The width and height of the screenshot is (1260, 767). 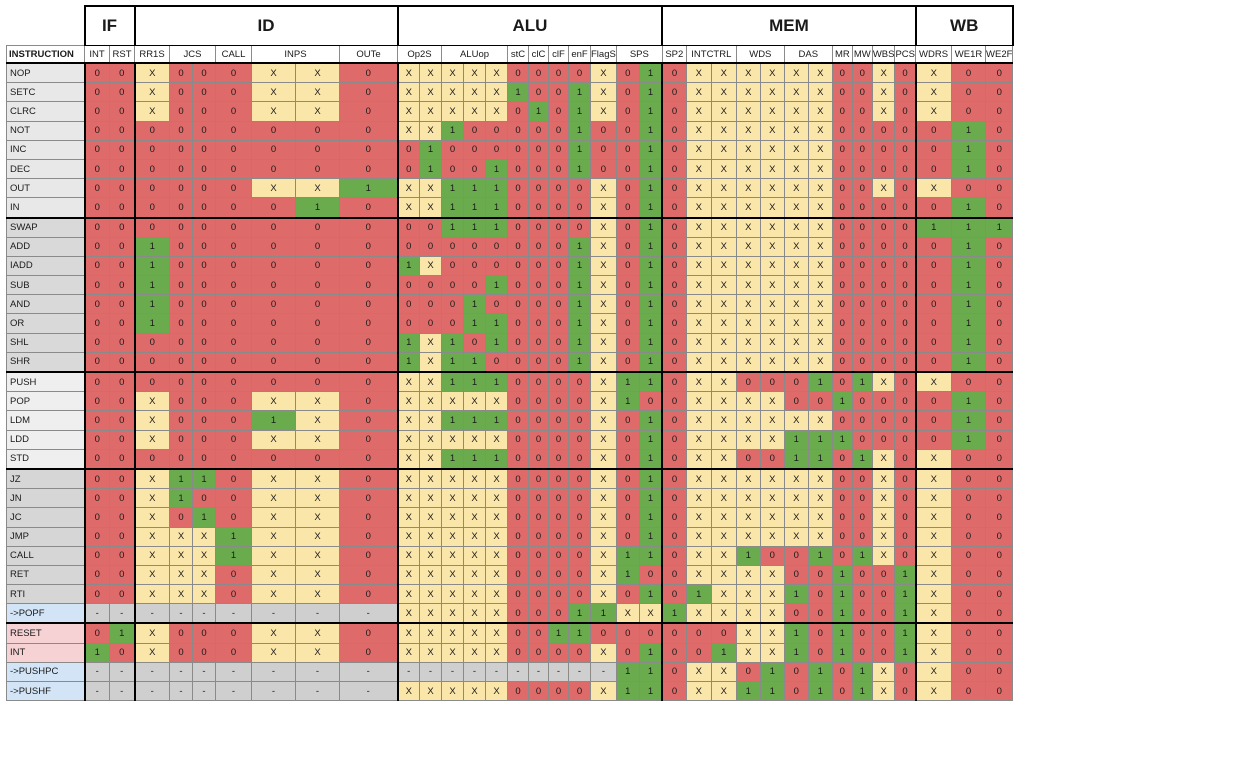 I want to click on instruction-name: IADD, so click(x=45, y=266).